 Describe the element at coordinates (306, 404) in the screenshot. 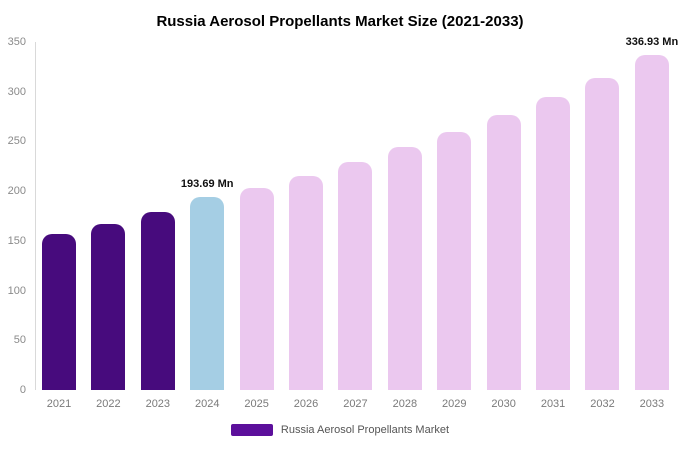

I see `x-tick-label: 2026` at that location.